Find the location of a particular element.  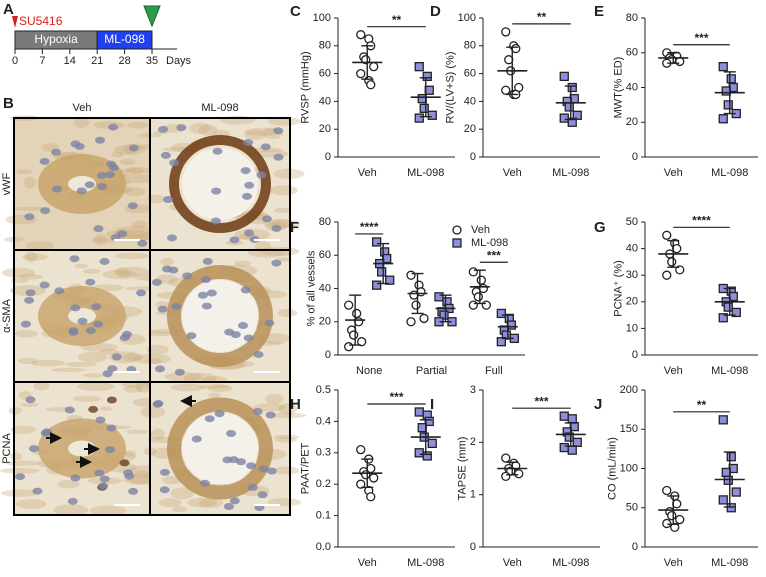

panel-letter: E is located at coordinates (599, 11).